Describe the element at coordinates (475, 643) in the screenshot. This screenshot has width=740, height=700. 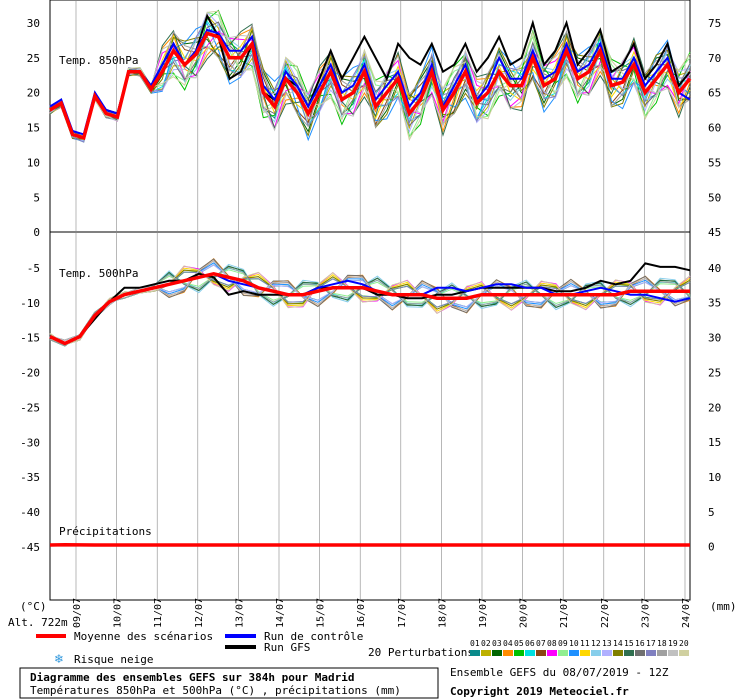
I see `perturbation-number-01: 01` at that location.